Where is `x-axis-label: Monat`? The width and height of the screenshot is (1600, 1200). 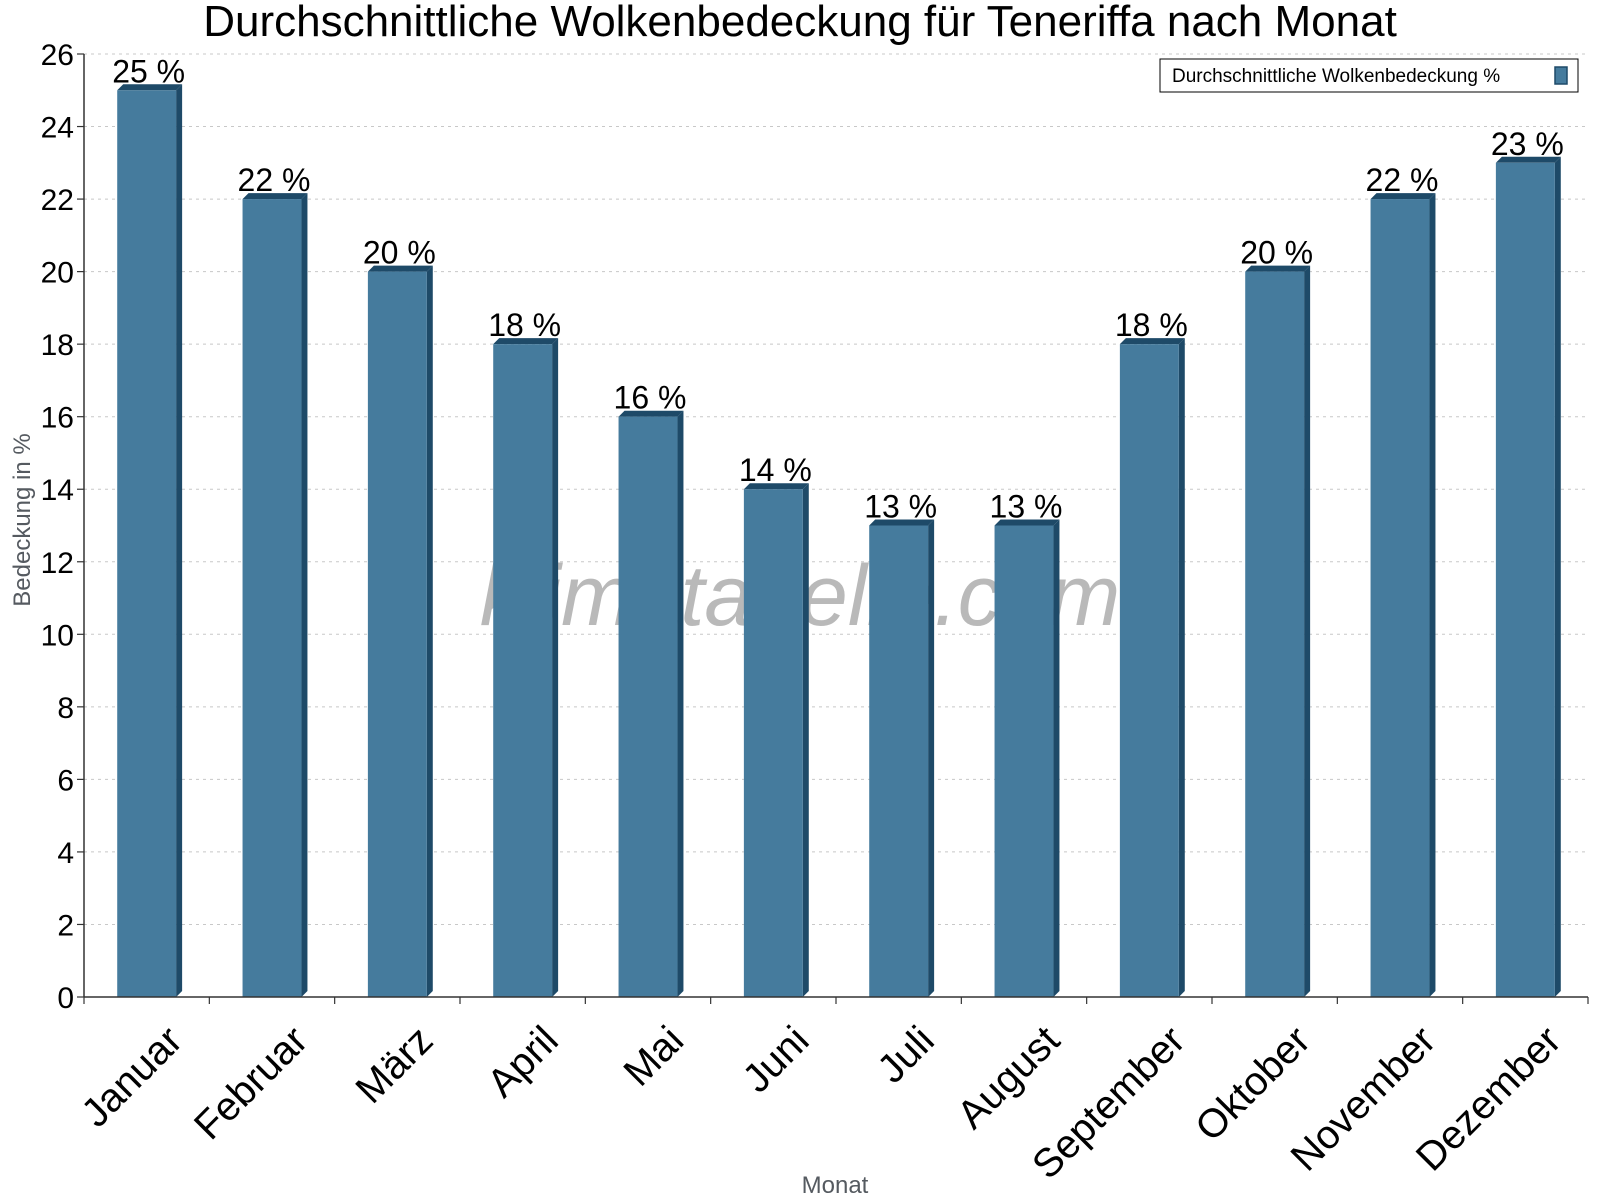 x-axis-label: Monat is located at coordinates (835, 1185).